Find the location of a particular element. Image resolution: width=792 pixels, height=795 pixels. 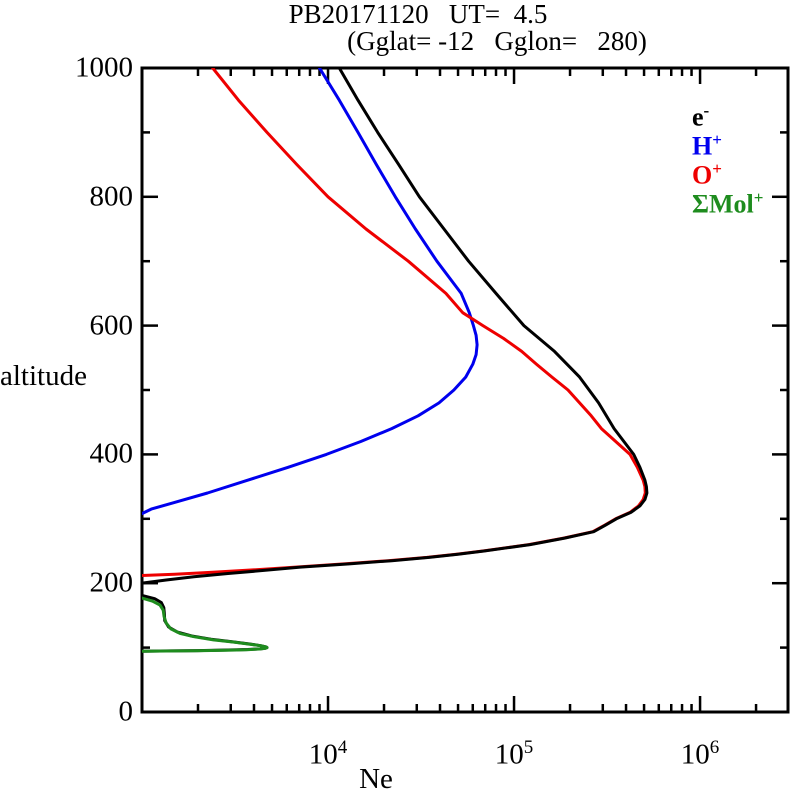

x-tick-label-1e6: 10⁶ is located at coordinates (700, 754).